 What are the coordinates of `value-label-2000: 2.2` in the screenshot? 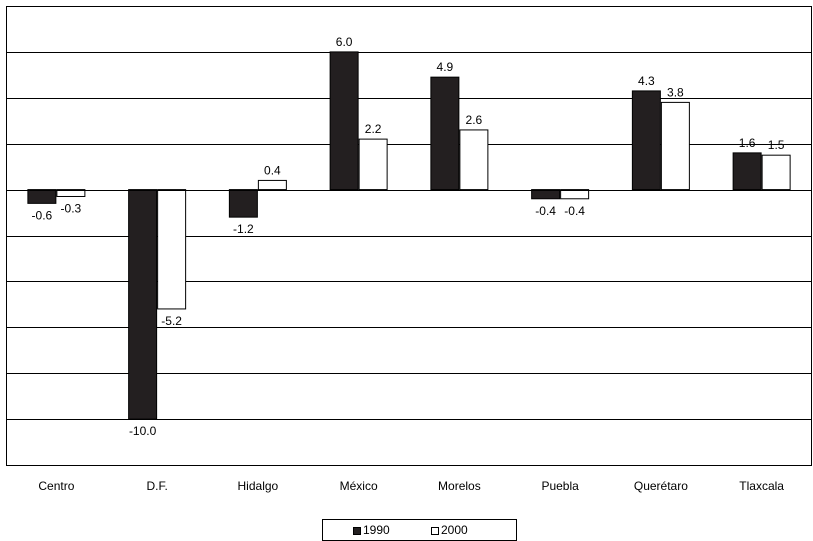 It's located at (373, 129).